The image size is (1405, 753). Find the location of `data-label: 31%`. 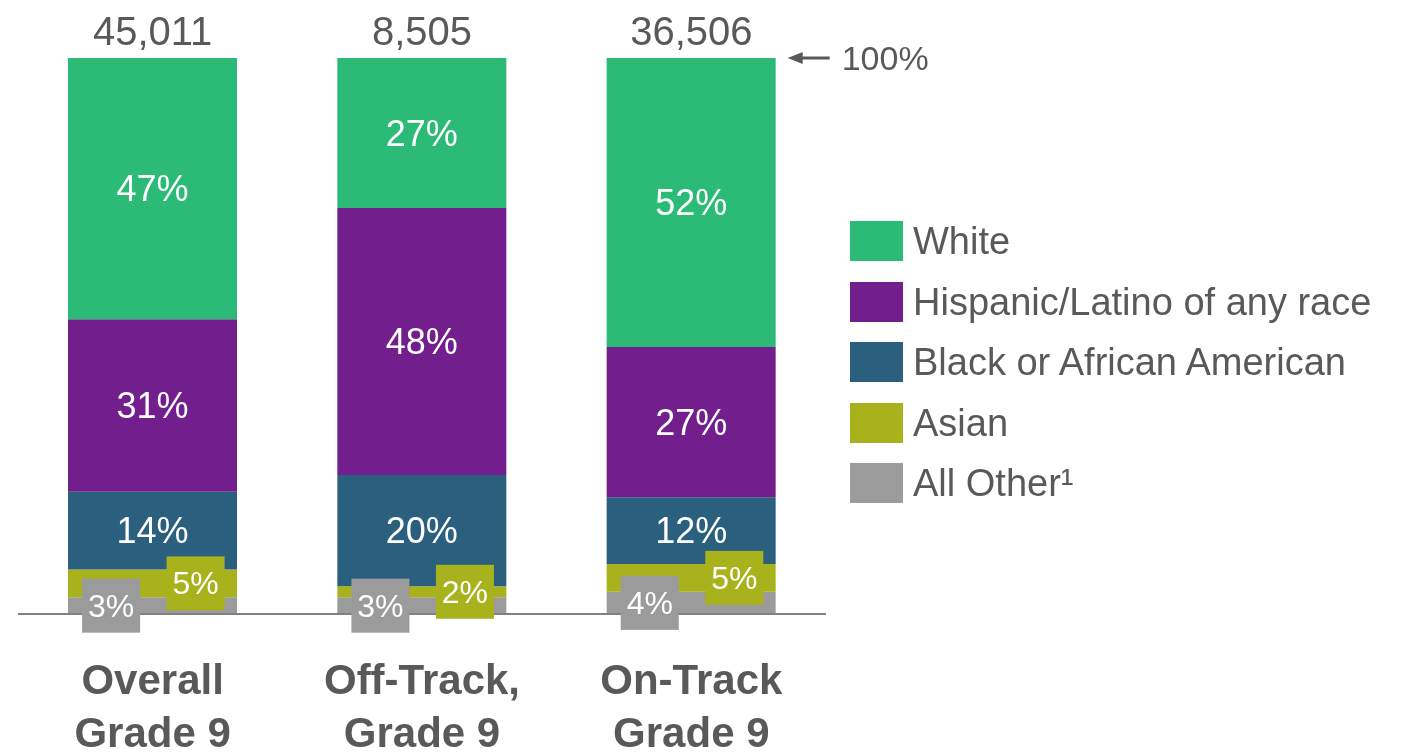

data-label: 31% is located at coordinates (152, 405).